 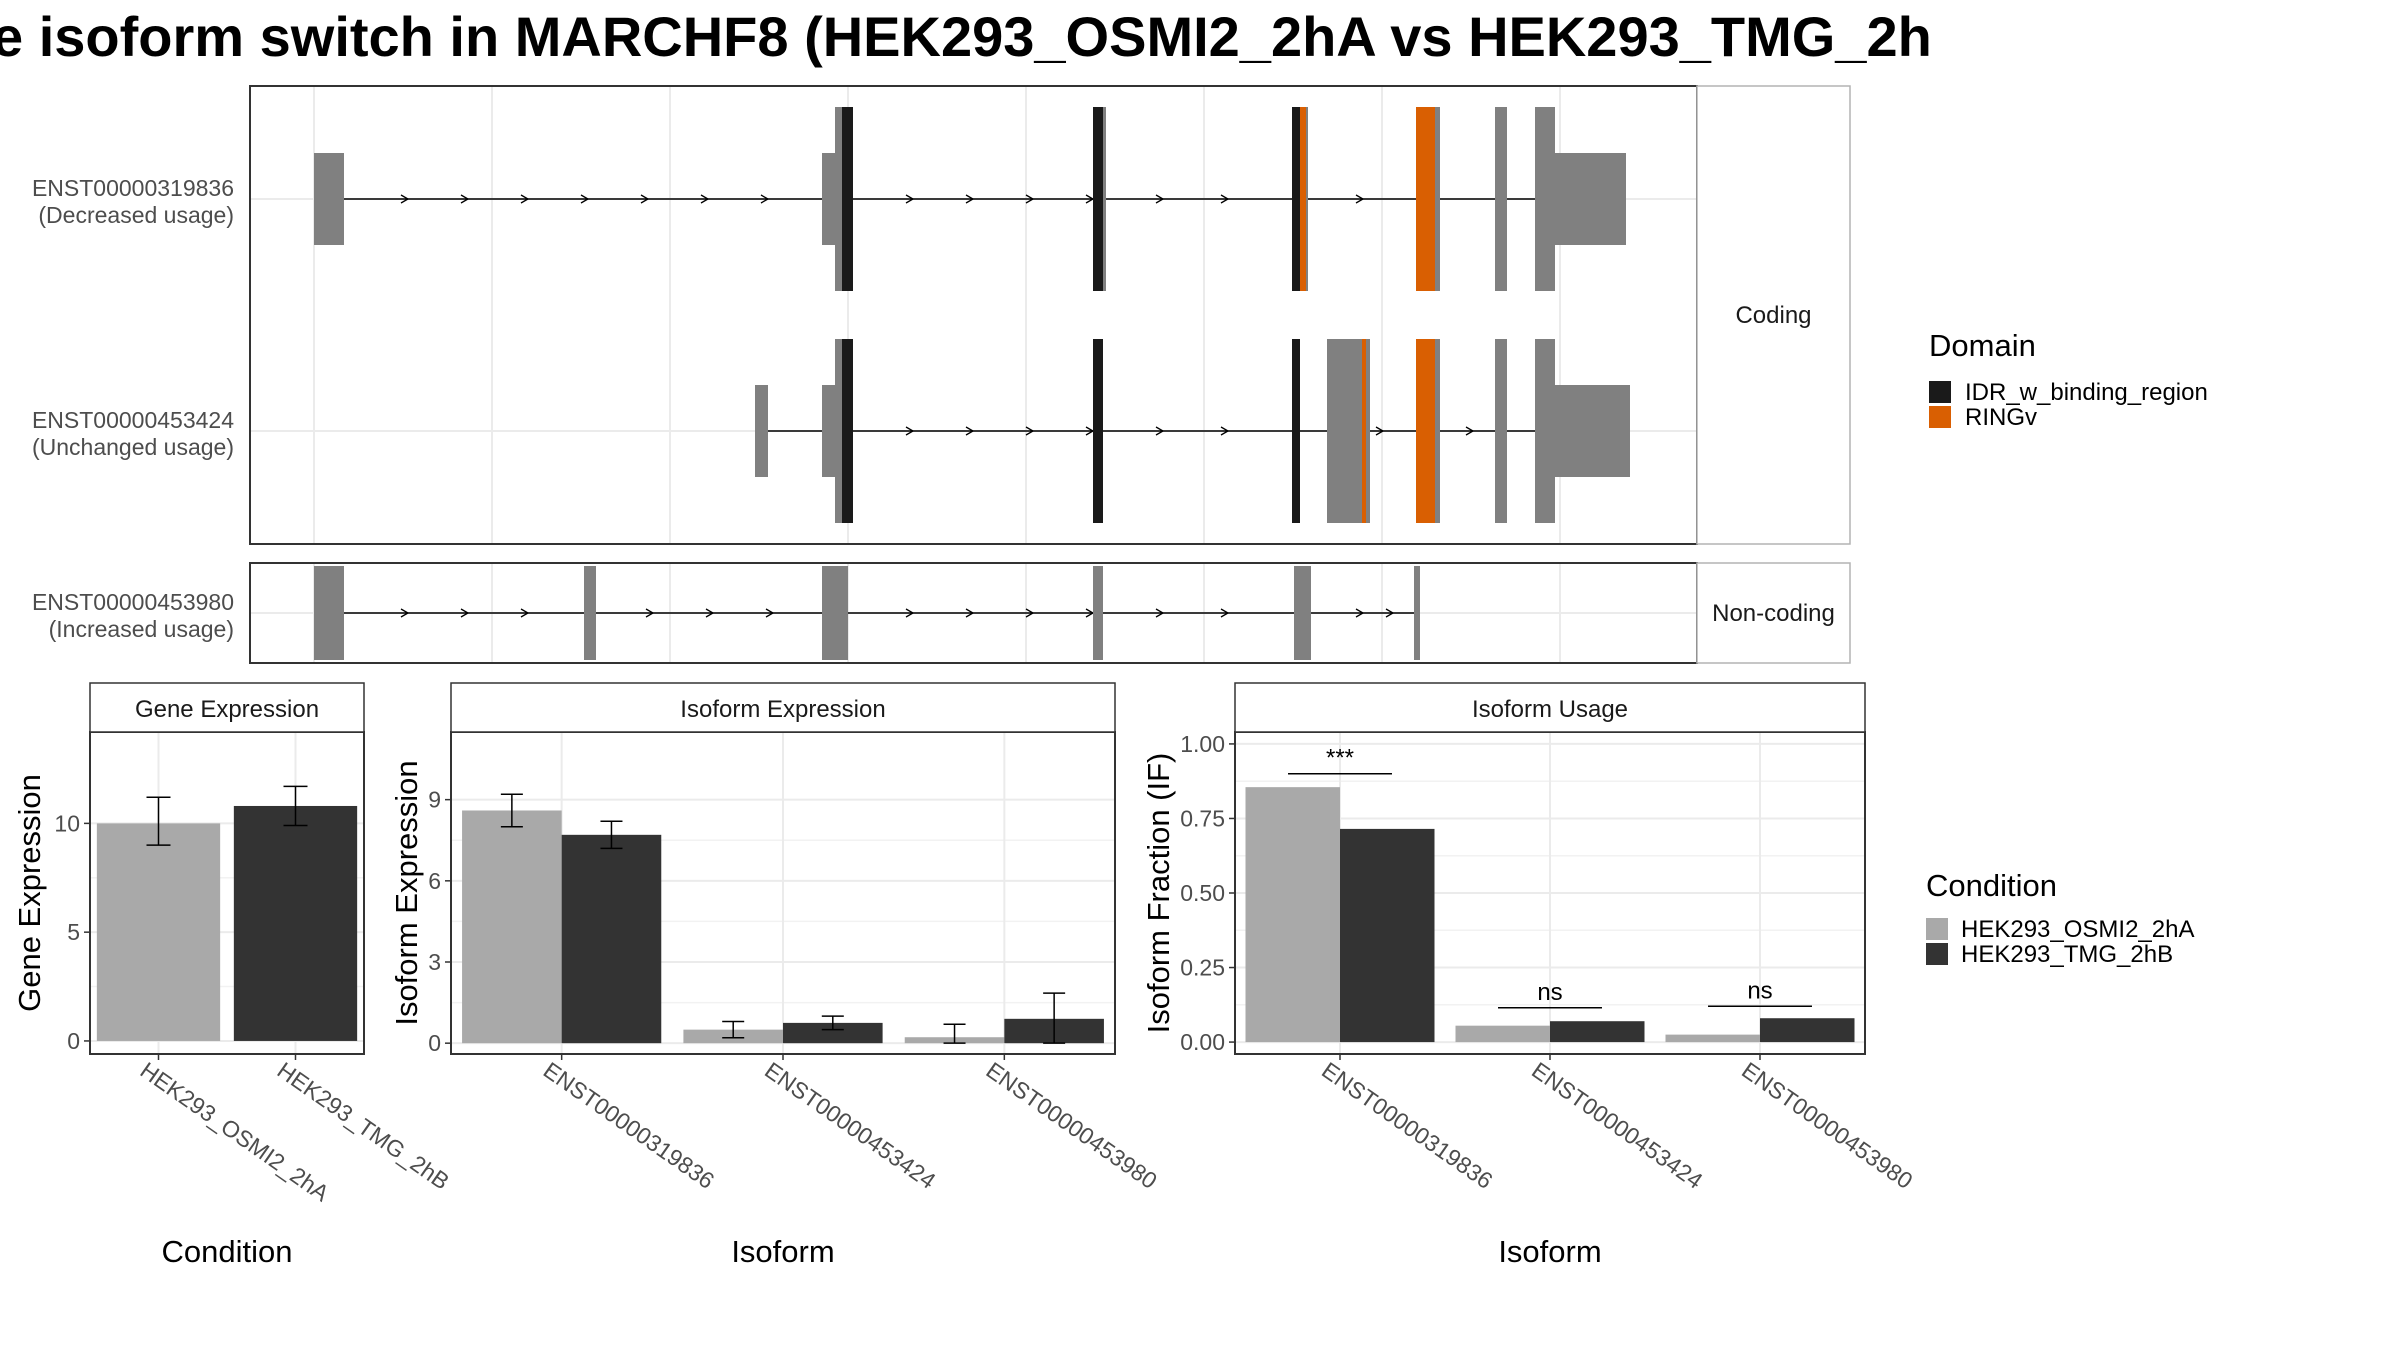 What do you see at coordinates (434, 881) in the screenshot?
I see `y-tick-label: 6` at bounding box center [434, 881].